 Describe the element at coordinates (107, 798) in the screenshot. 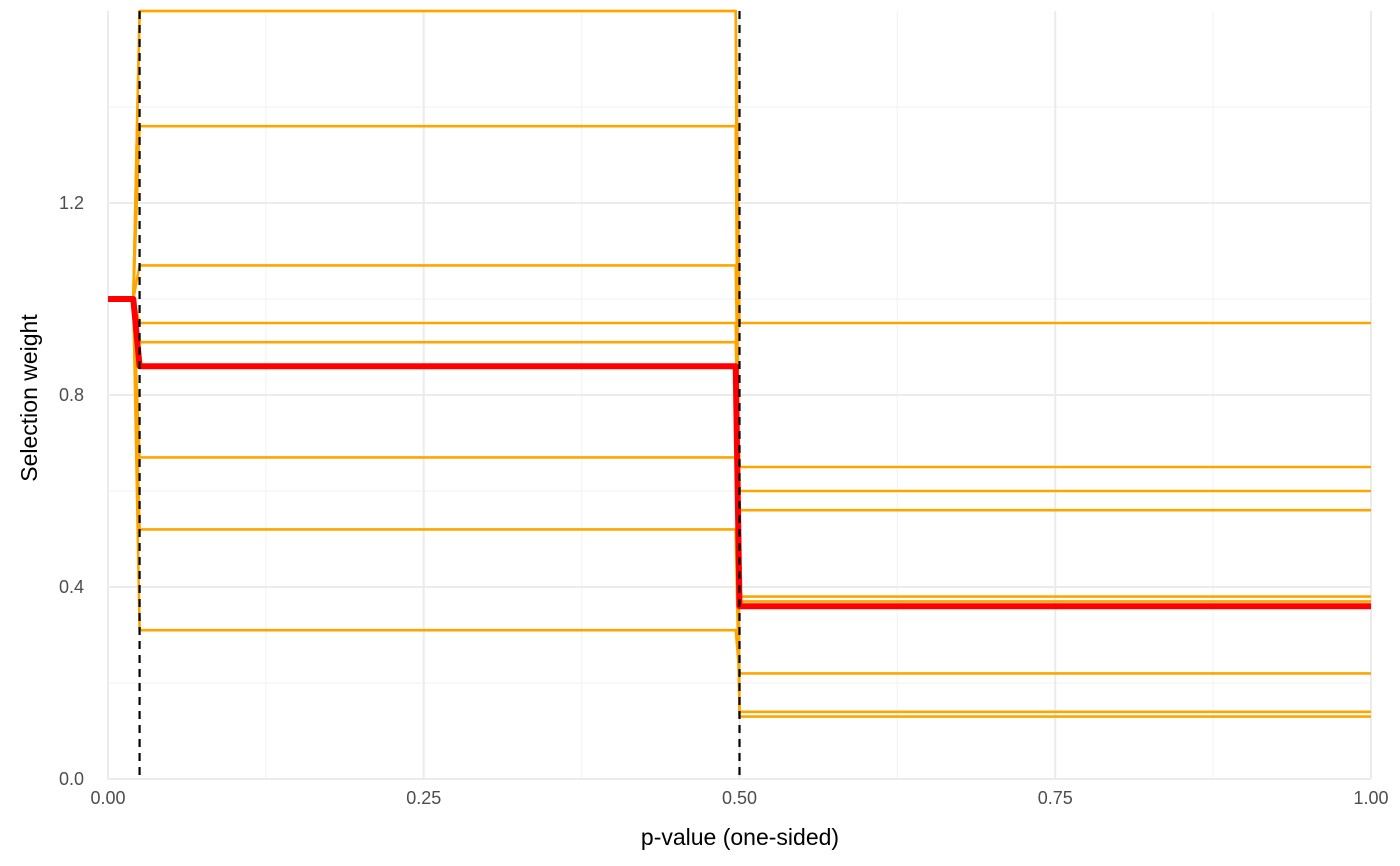

I see `x-tick-label-0: 0.00` at that location.